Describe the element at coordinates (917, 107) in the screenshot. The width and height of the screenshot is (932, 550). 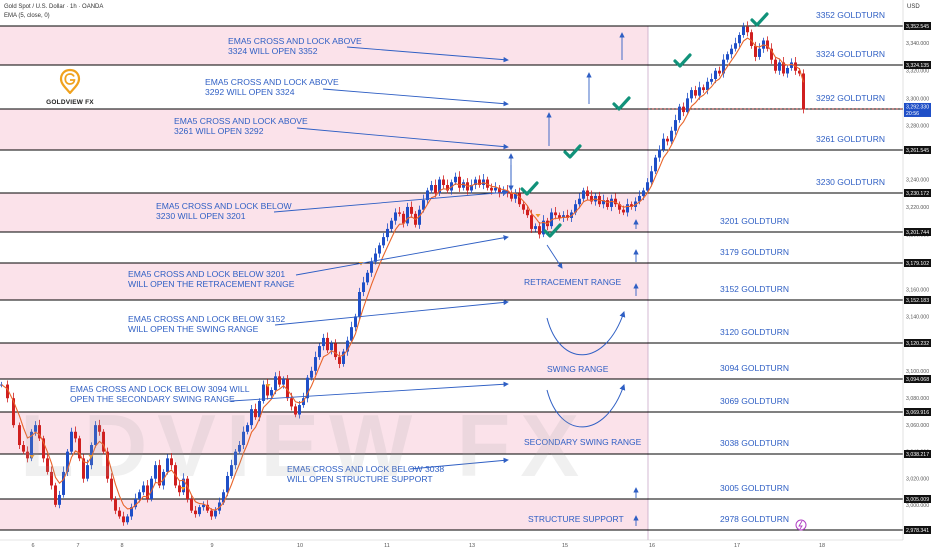
I see `current-price-text: 3,292.330` at that location.